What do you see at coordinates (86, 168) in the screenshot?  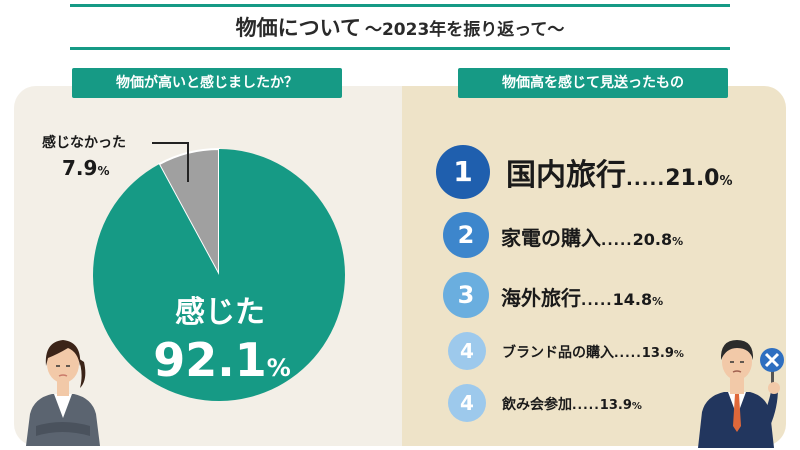 I see `slice-value-not-felt: 7.9%` at bounding box center [86, 168].